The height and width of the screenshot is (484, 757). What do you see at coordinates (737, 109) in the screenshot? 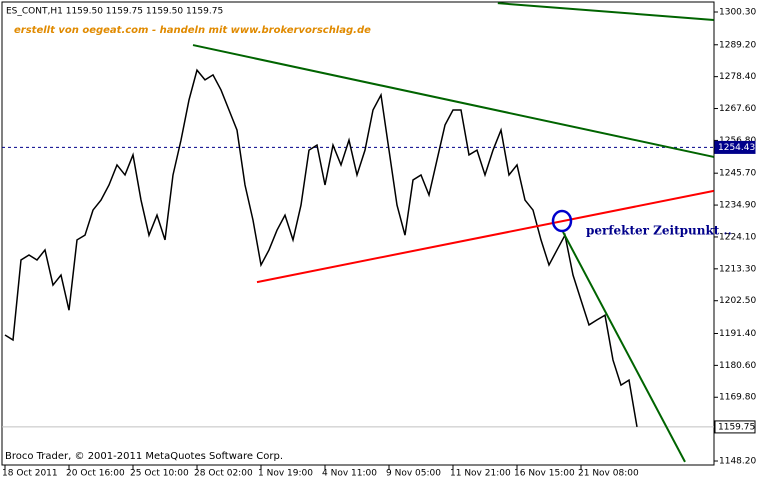
I see `y-tick-label: 1267.60` at bounding box center [737, 109].